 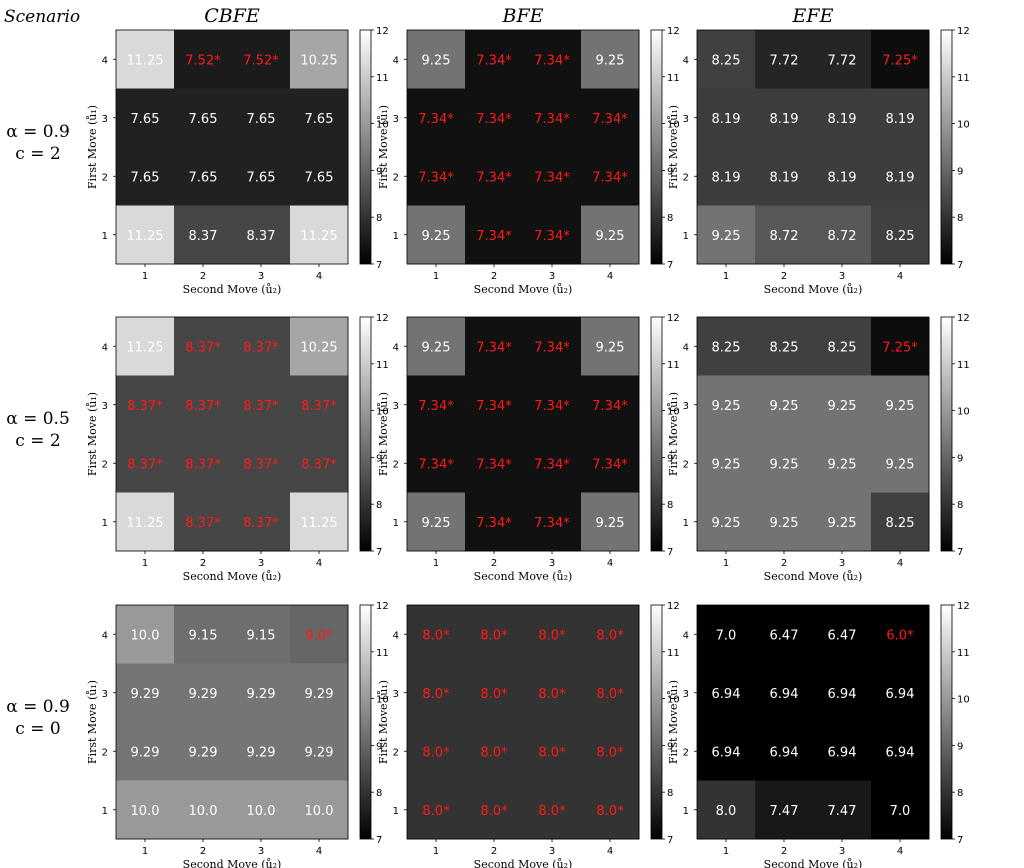 I want to click on cell-value-label: 7.34*, so click(x=610, y=464).